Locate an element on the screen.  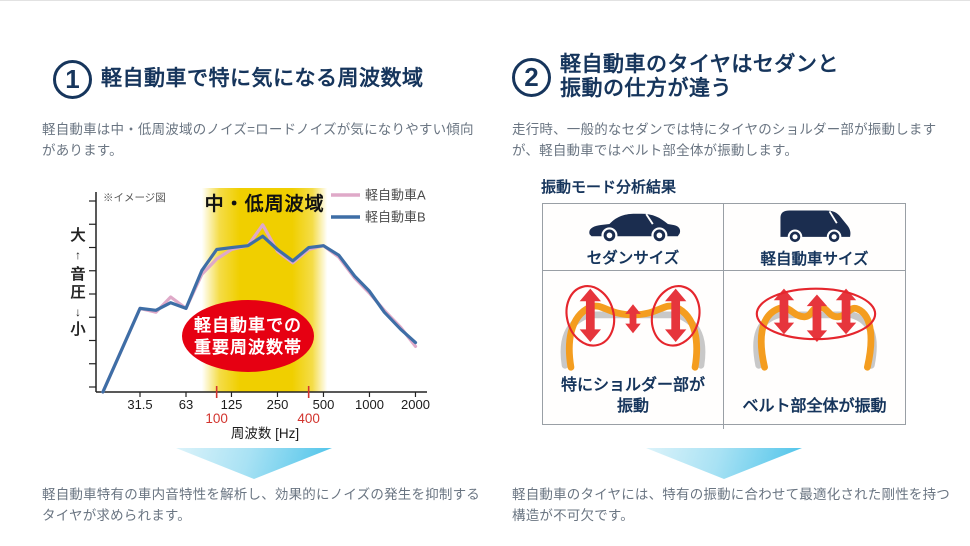
chart-series-lines is located at coordinates (259, 308).